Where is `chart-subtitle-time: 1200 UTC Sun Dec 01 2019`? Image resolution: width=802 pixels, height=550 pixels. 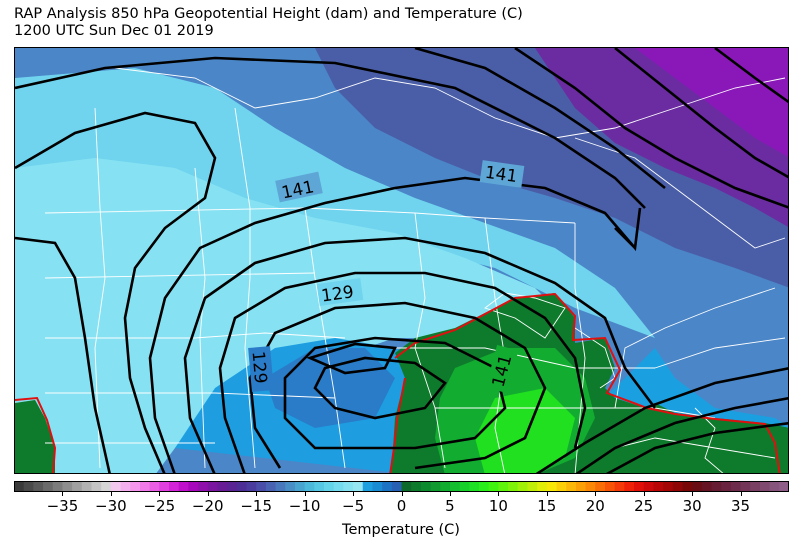 chart-subtitle-time: 1200 UTC Sun Dec 01 2019 is located at coordinates (114, 31).